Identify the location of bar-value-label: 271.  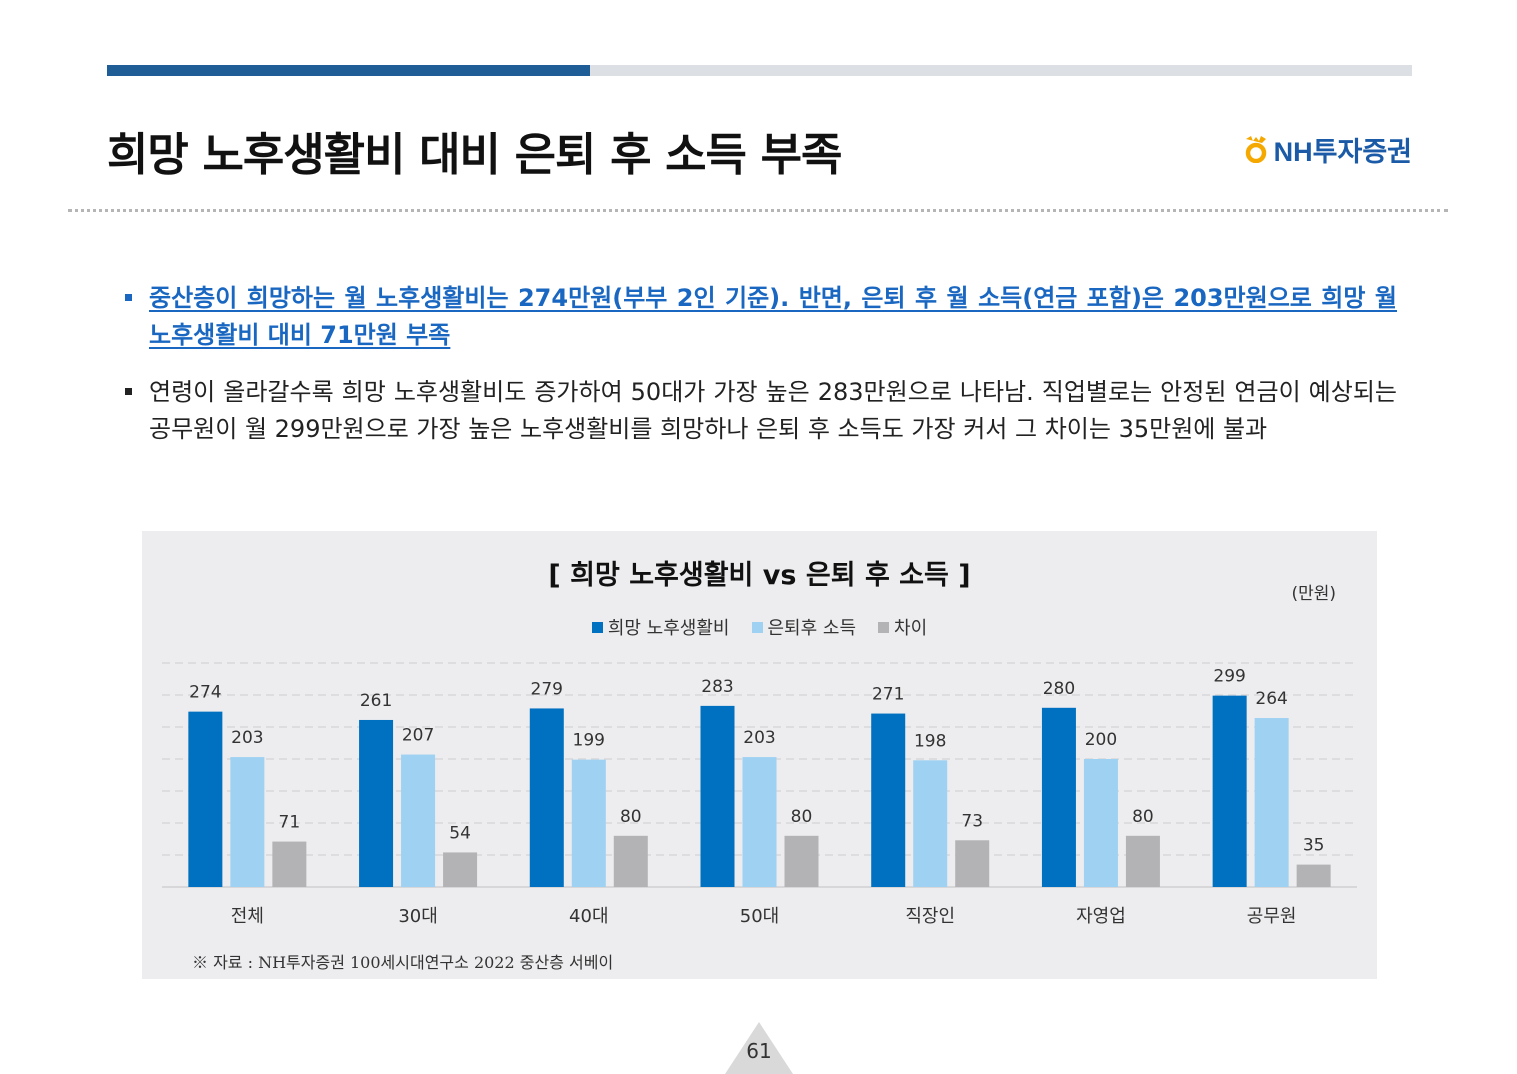
(888, 695).